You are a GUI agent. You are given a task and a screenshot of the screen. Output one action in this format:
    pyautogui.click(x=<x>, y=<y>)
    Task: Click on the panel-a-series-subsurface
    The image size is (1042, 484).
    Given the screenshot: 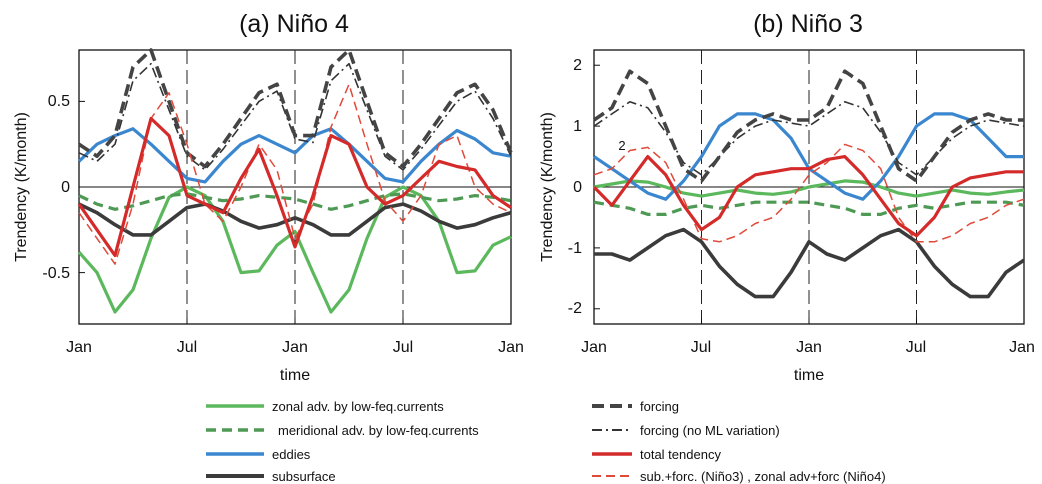 What is the action you would take?
    pyautogui.click(x=295, y=219)
    